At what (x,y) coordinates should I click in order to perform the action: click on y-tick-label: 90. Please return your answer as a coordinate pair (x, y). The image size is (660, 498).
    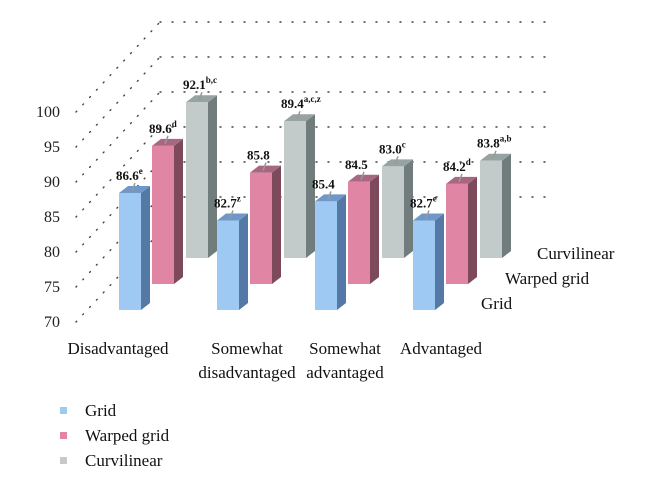
    Looking at the image, I should click on (52, 182).